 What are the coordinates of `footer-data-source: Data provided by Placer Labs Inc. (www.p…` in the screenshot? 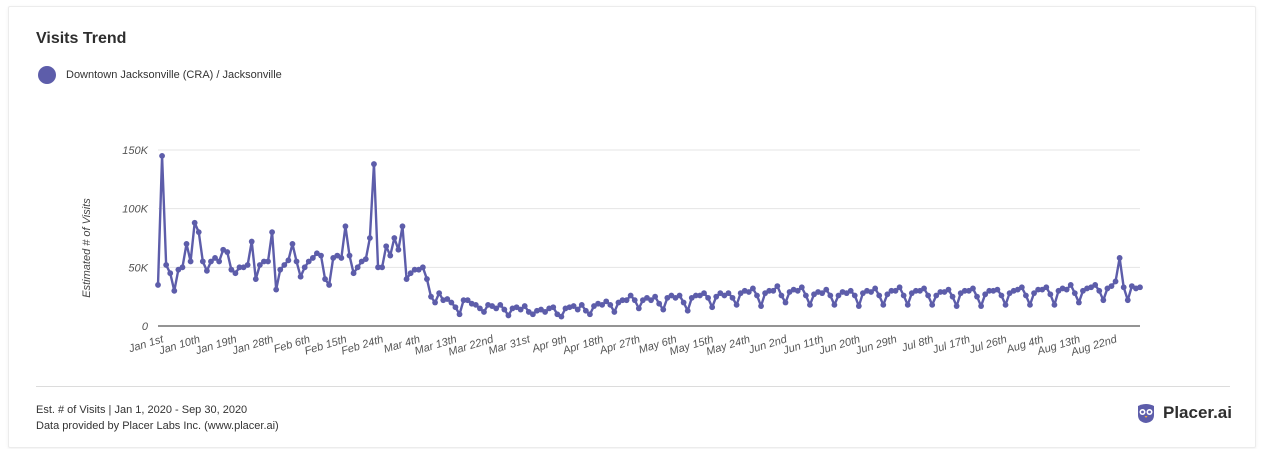 It's located at (157, 426).